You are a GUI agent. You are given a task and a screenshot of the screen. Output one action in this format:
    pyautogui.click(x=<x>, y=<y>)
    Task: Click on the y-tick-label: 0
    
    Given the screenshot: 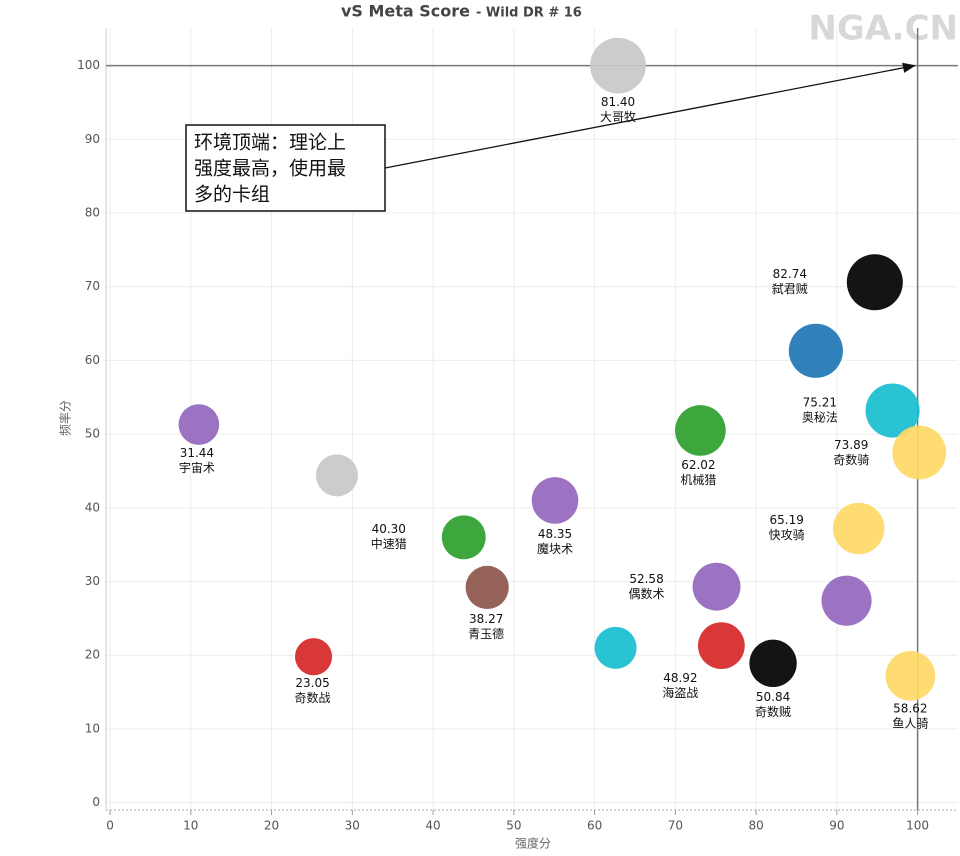 What is the action you would take?
    pyautogui.click(x=96, y=802)
    